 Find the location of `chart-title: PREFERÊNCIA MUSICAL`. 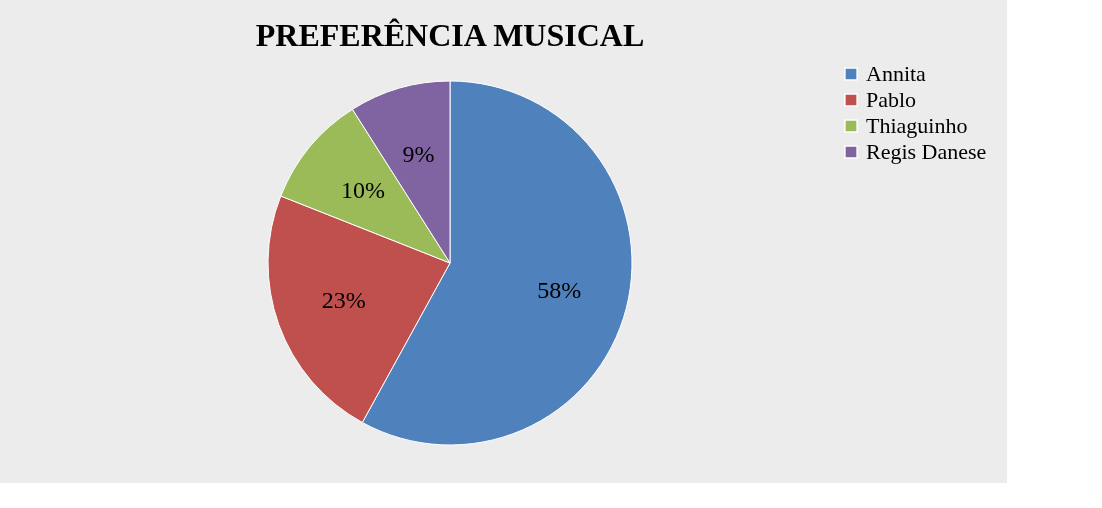

chart-title: PREFERÊNCIA MUSICAL is located at coordinates (450, 35).